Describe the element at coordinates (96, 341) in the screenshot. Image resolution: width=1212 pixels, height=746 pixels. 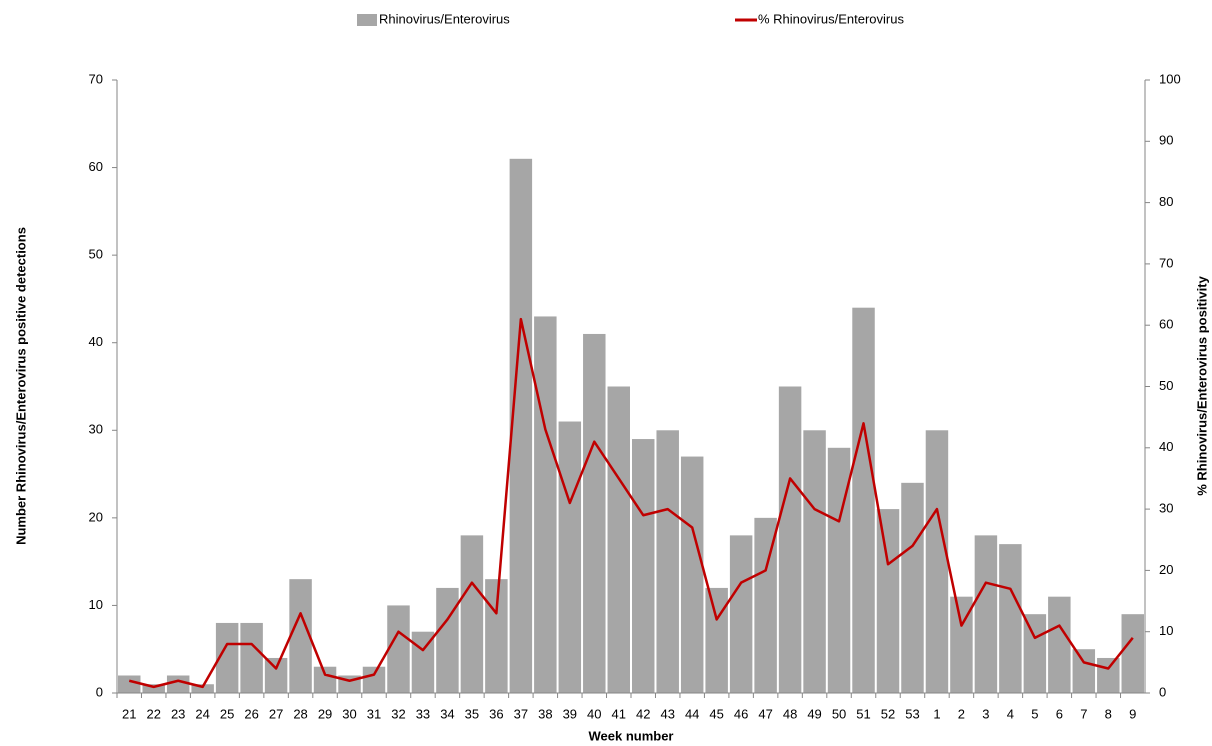
I see `y-tick-label: 40` at that location.